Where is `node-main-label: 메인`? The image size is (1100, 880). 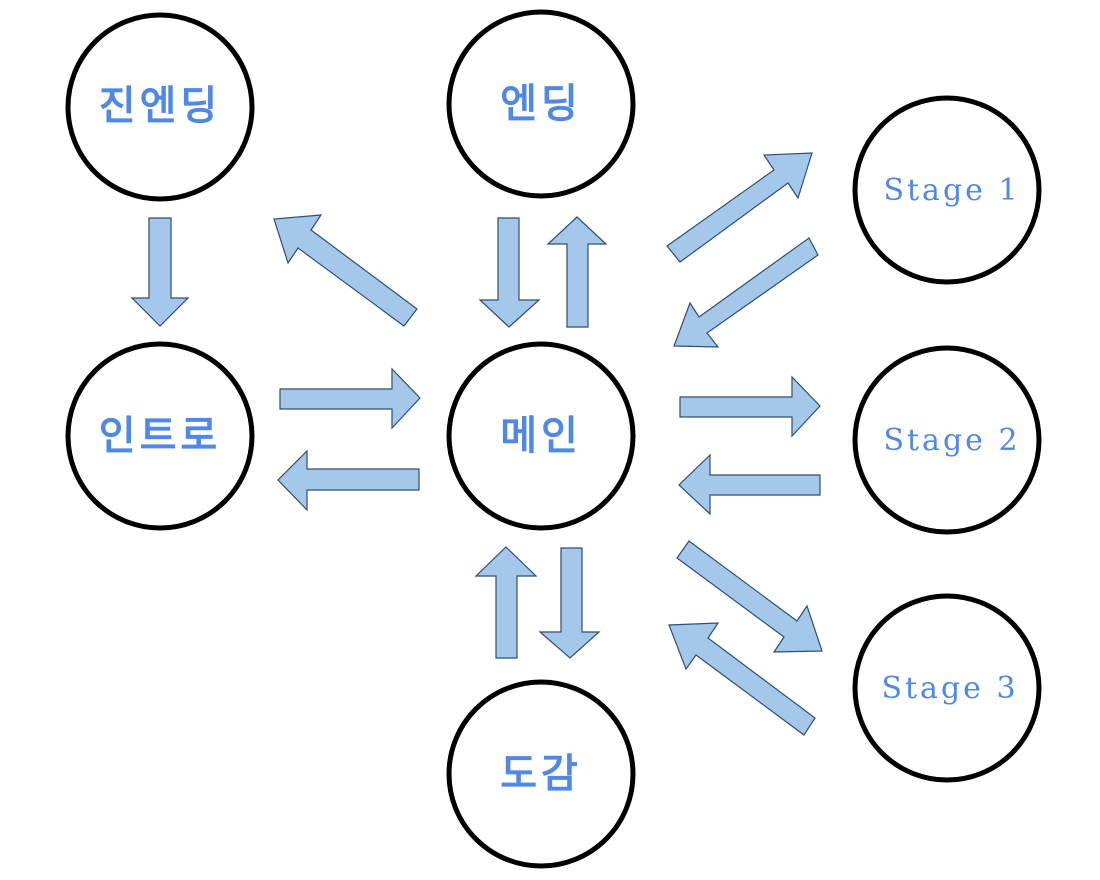 node-main-label: 메인 is located at coordinates (541, 436).